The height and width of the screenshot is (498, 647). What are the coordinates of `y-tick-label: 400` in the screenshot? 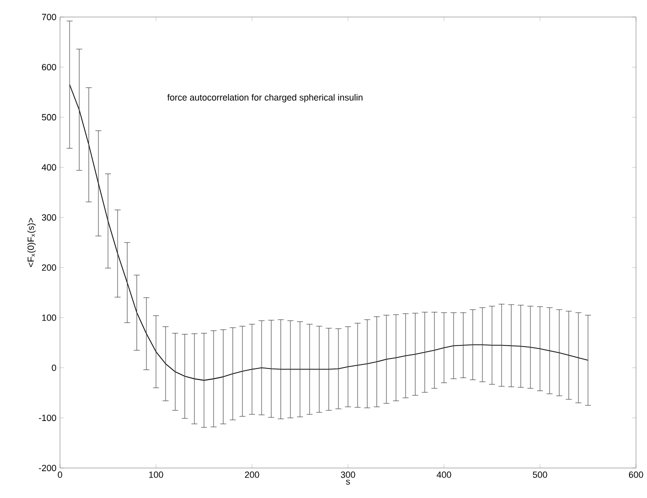 It's located at (49, 167).